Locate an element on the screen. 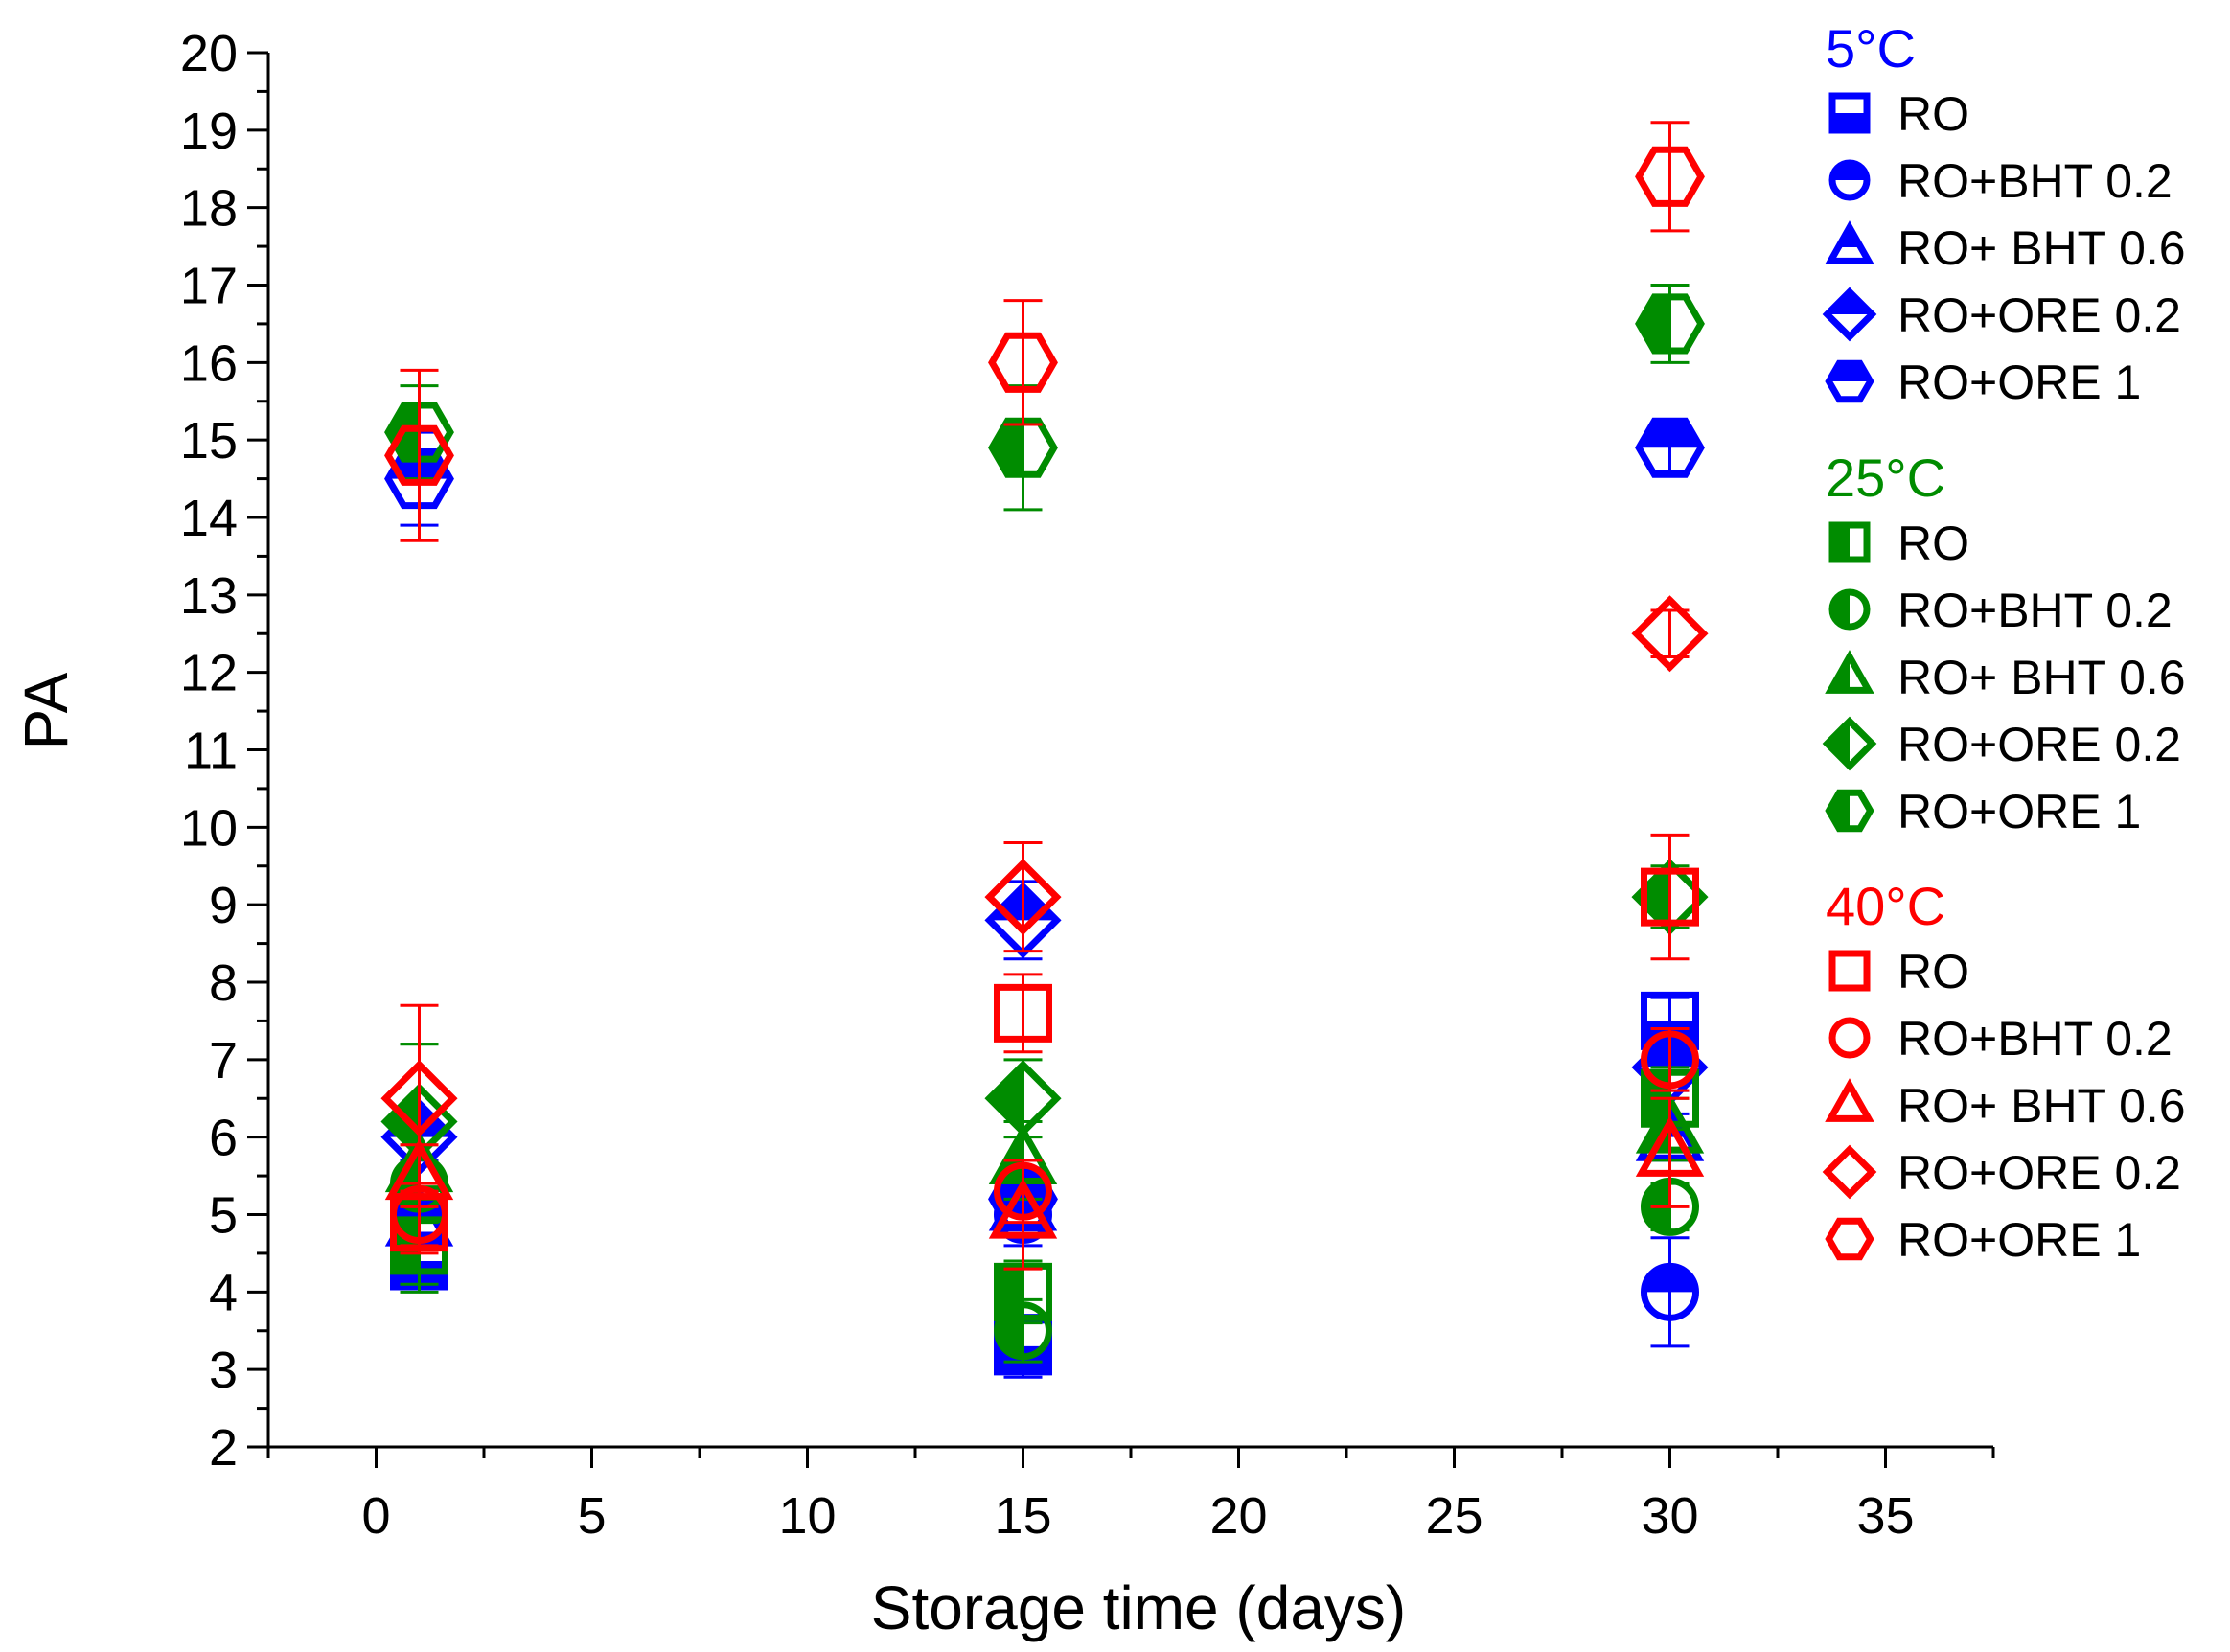 The width and height of the screenshot is (2230, 1652). x-tick-label: 5 is located at coordinates (592, 1516).